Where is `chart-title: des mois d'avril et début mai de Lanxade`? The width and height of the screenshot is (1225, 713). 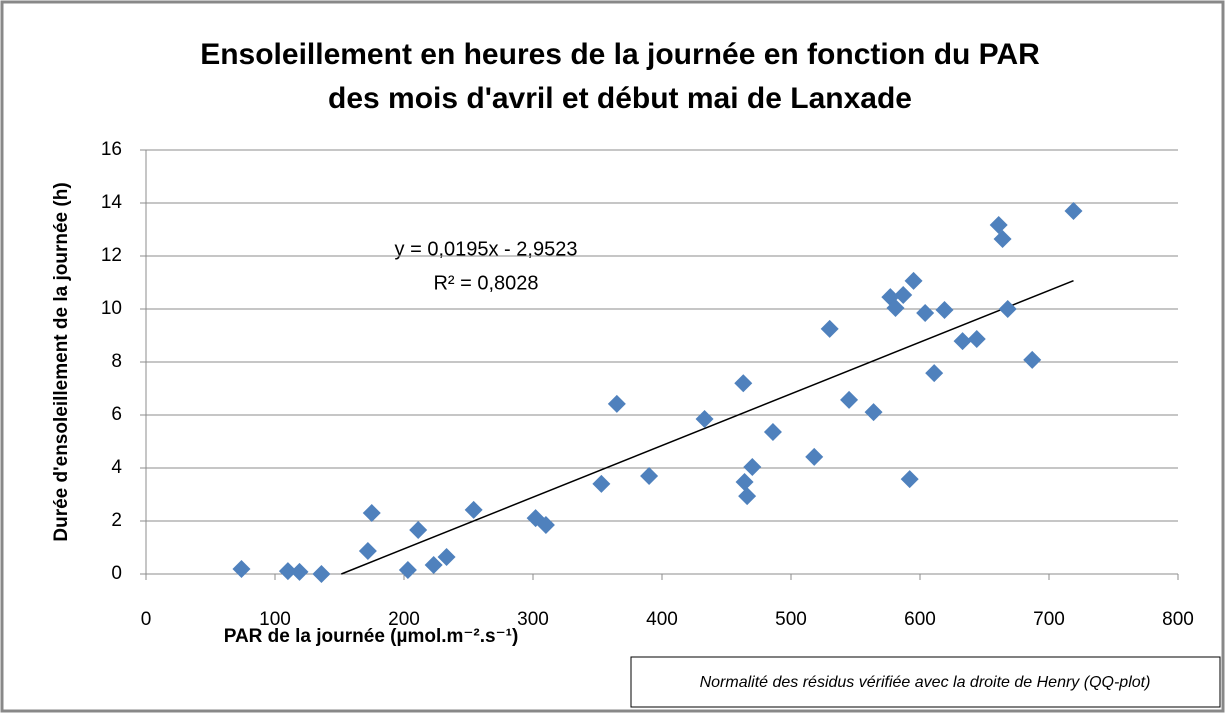 chart-title: des mois d'avril et début mai de Lanxade is located at coordinates (620, 98).